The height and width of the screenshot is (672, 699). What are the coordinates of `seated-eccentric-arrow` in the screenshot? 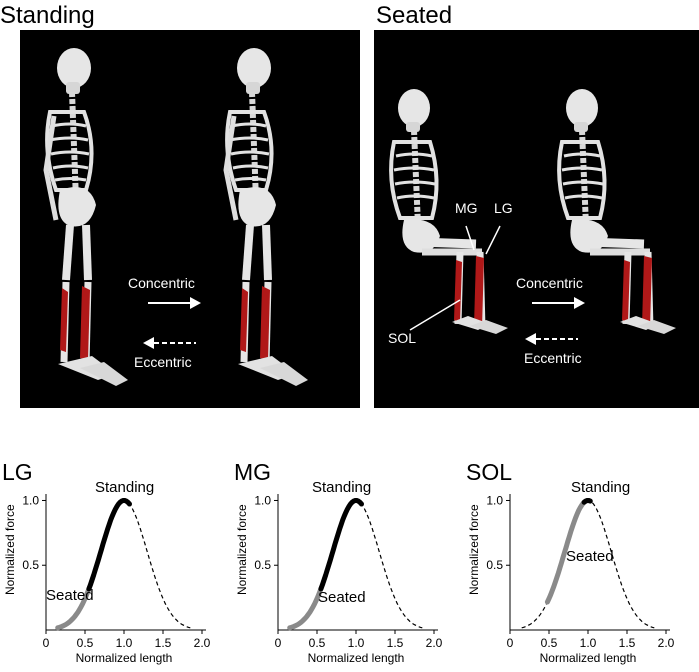 It's located at (551, 339).